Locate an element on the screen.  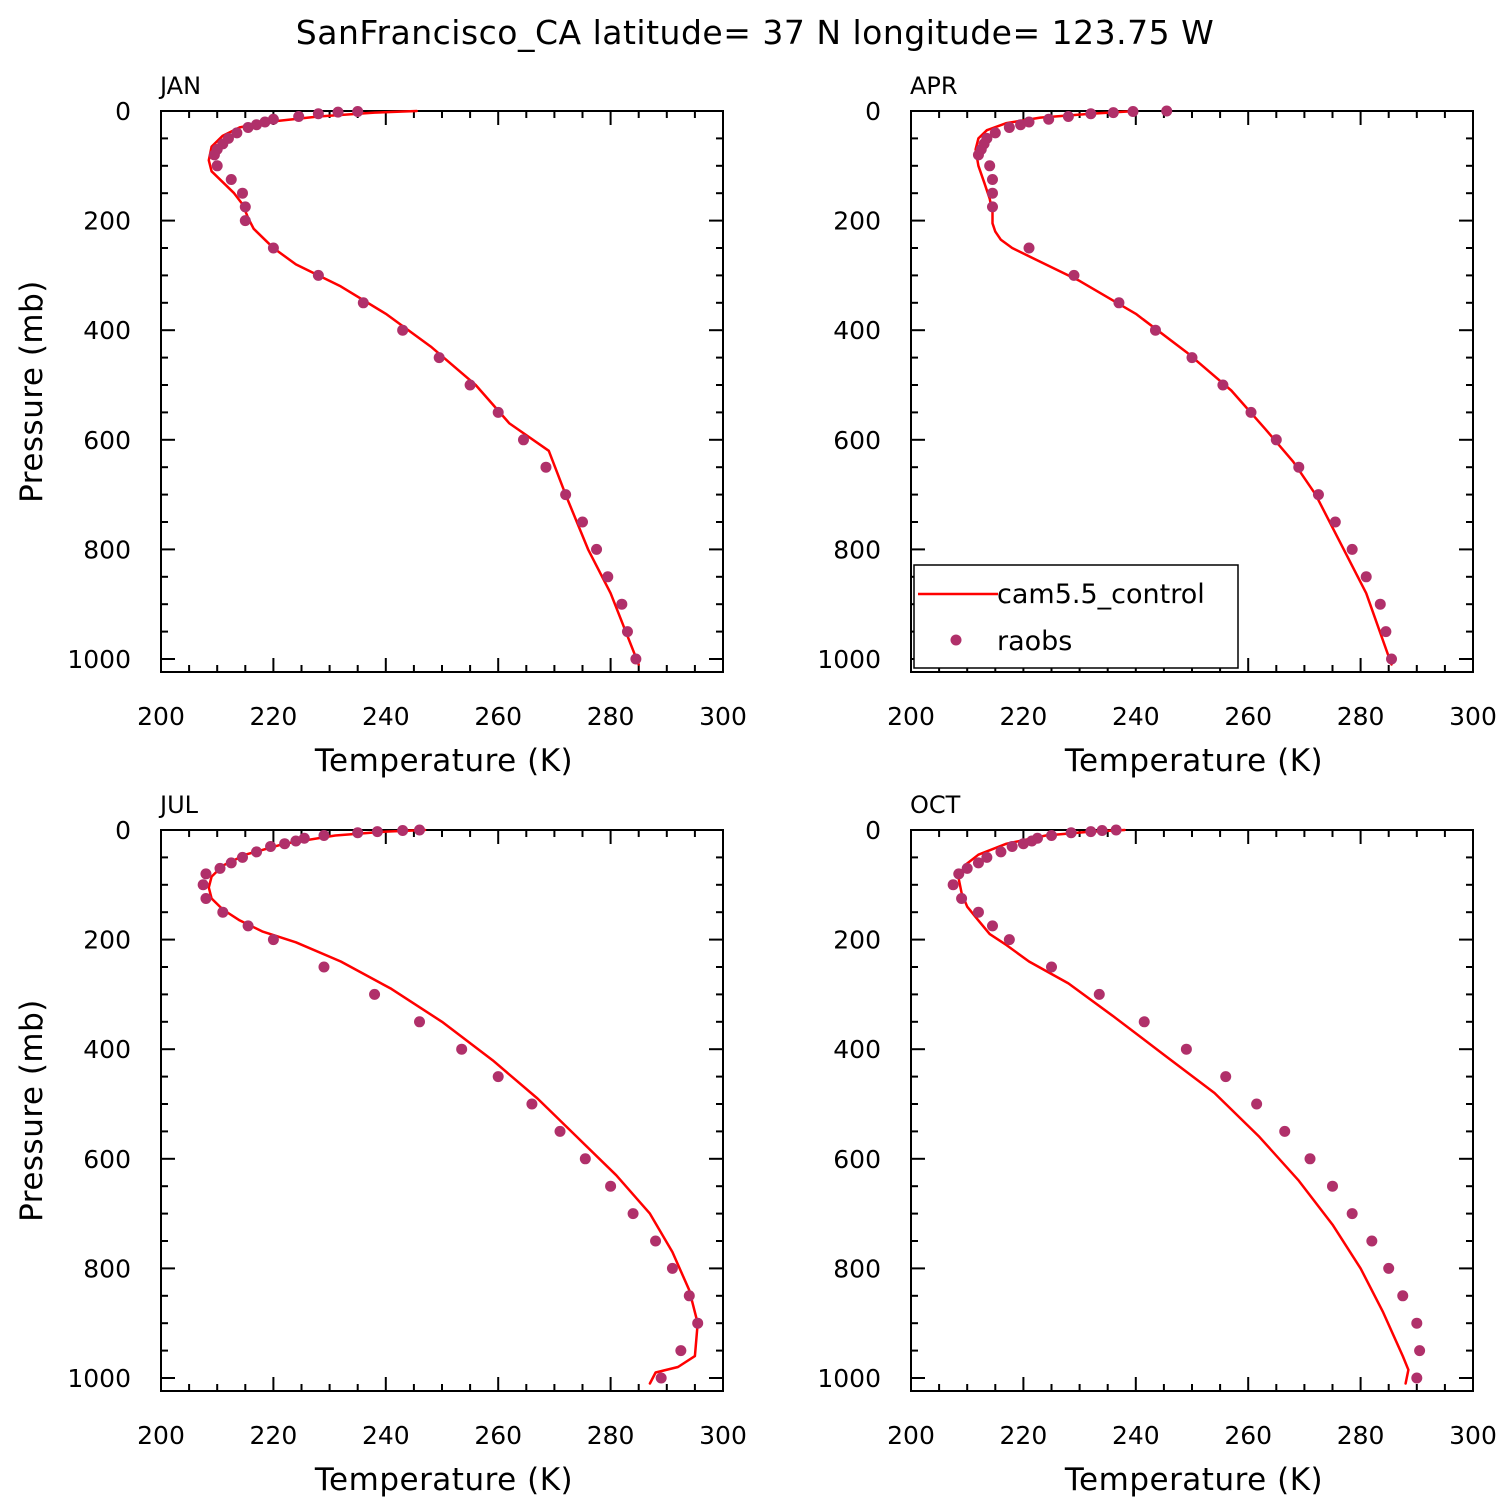
series-line-cam5.5_control is located at coordinates (1183, 1106).